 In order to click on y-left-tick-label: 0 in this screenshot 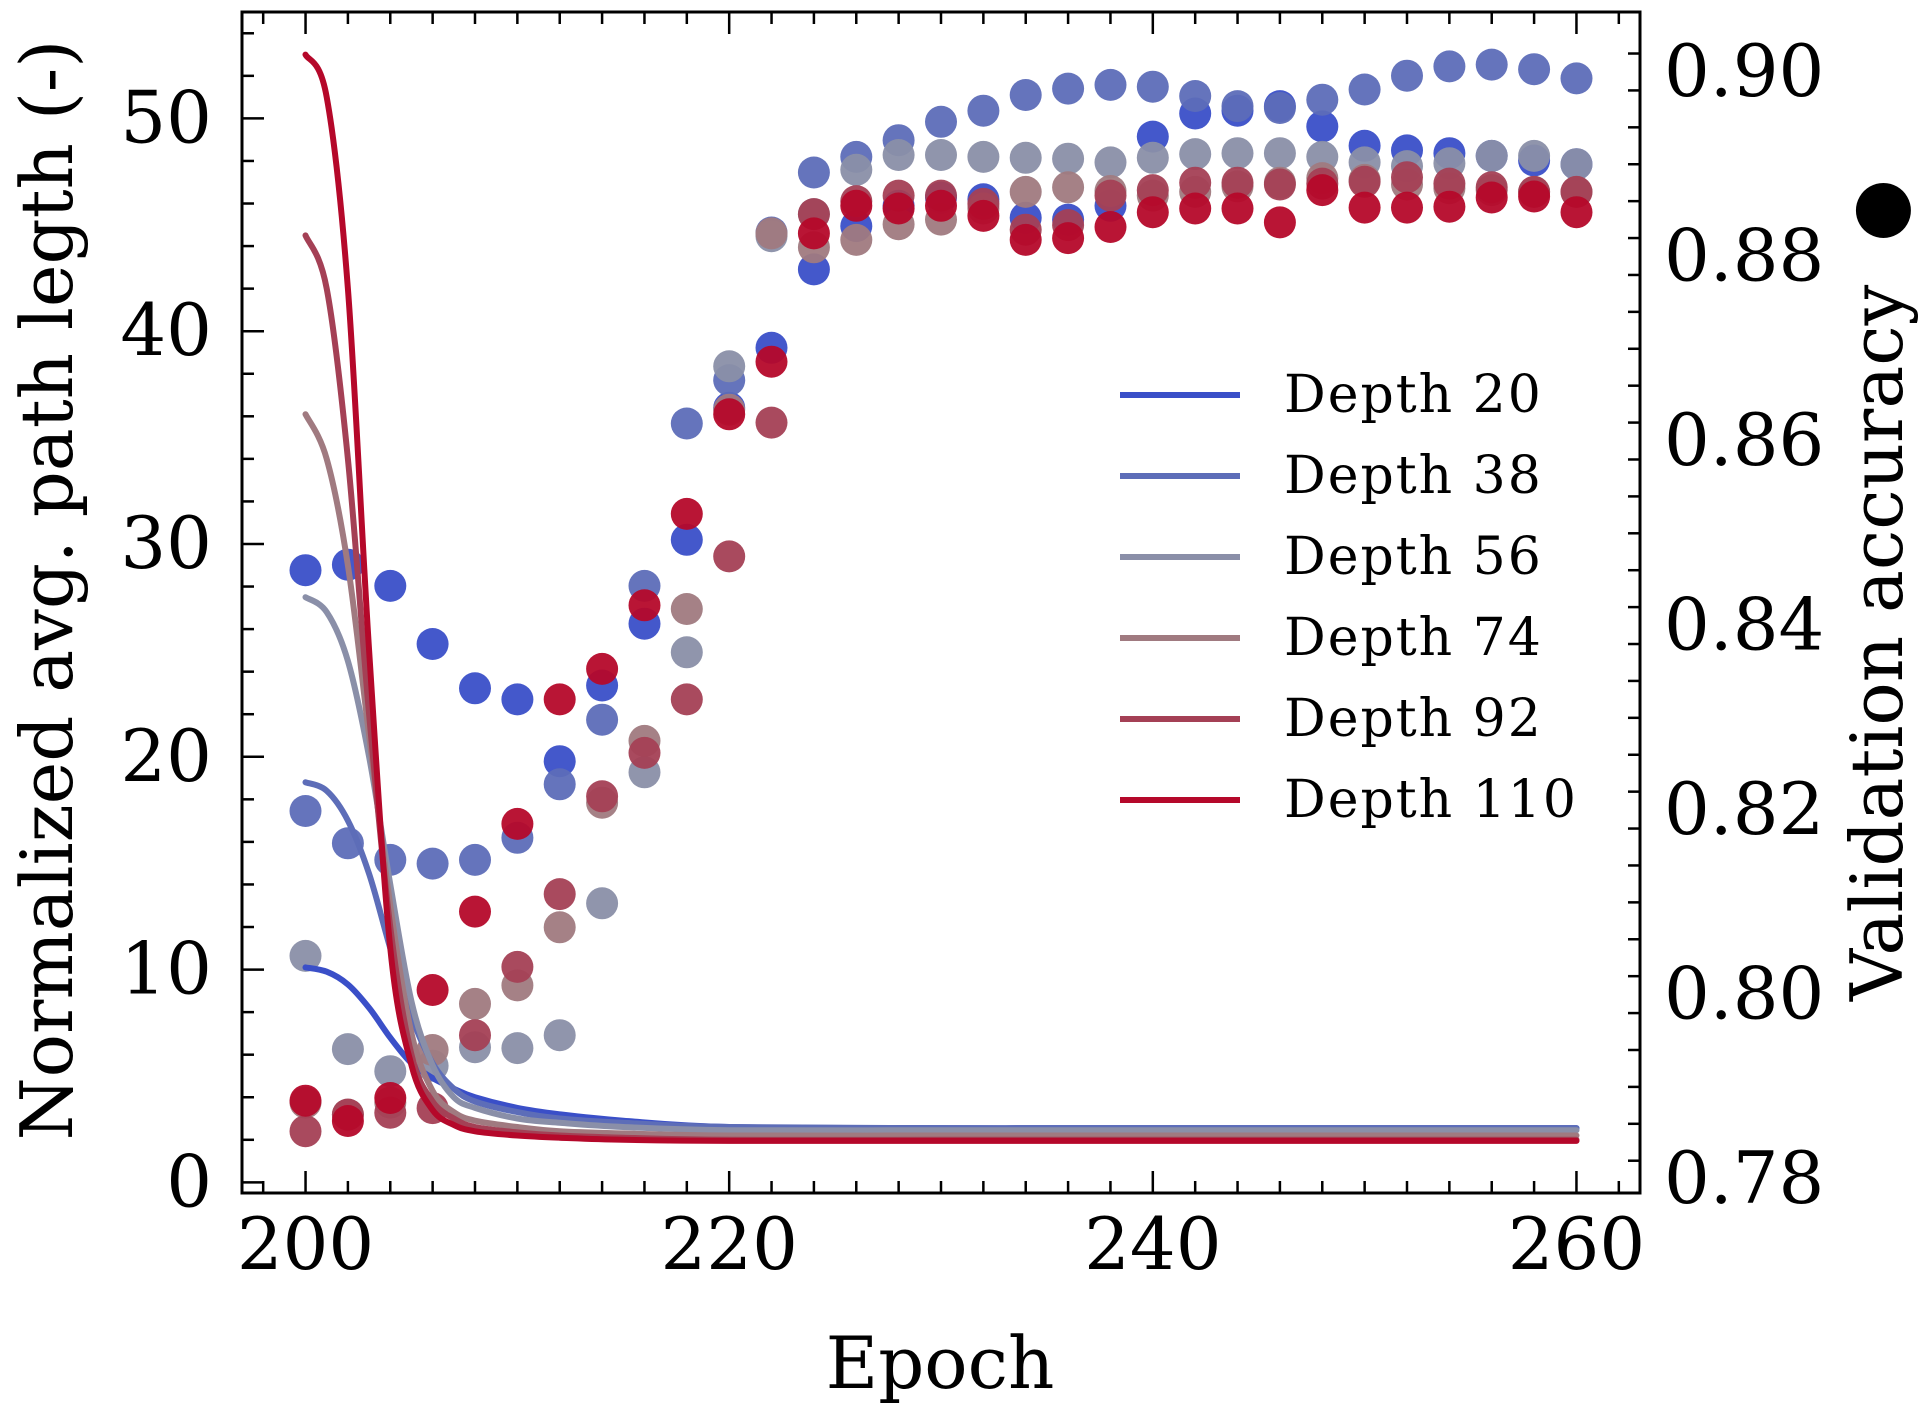, I will do `click(189, 1181)`.